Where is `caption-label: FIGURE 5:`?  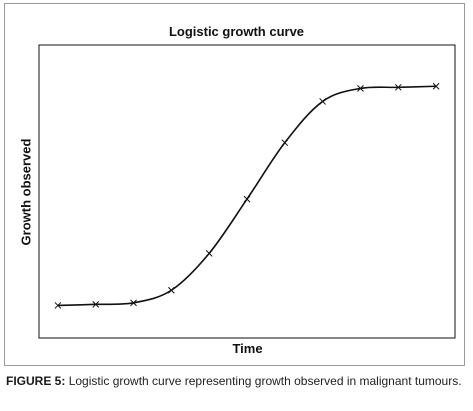 caption-label: FIGURE 5: is located at coordinates (36, 381).